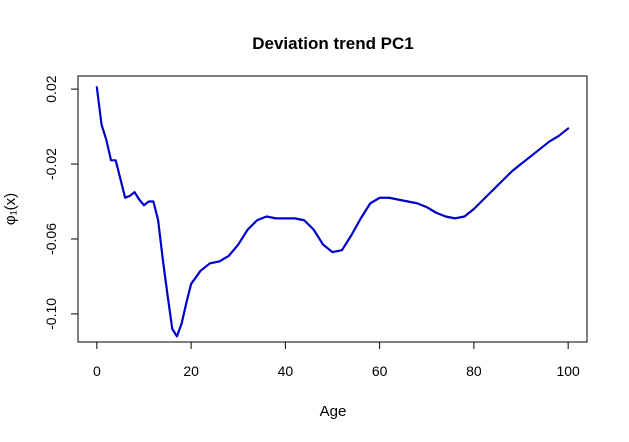  I want to click on y-tick-label: -0.10, so click(51, 314).